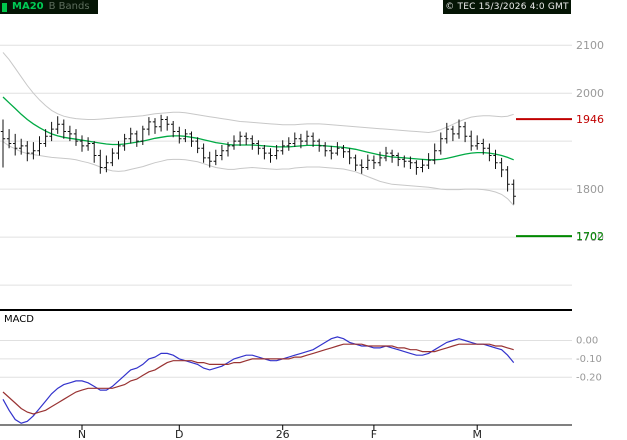 This screenshot has height=440, width=627. What do you see at coordinates (560, 178) in the screenshot?
I see `price-levels: 1946 1702` at bounding box center [560, 178].